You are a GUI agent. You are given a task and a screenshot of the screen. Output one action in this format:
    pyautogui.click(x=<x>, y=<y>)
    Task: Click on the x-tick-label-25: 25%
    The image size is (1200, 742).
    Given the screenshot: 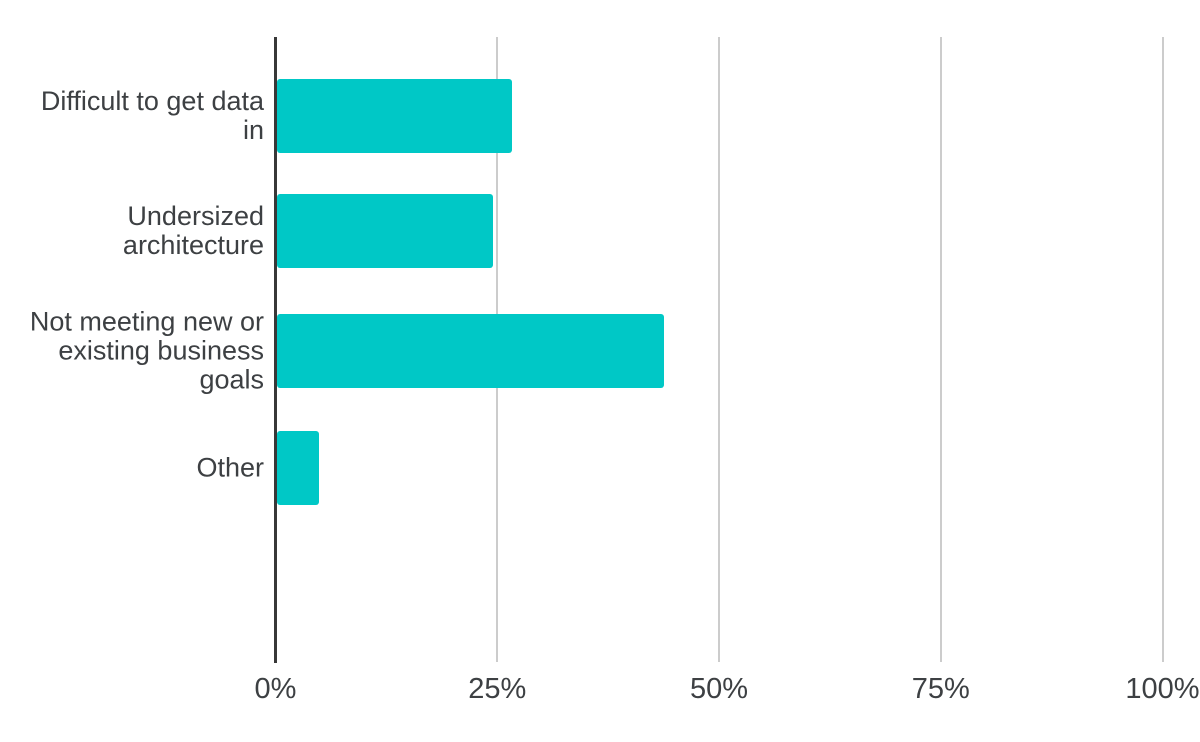 What is the action you would take?
    pyautogui.click(x=497, y=689)
    